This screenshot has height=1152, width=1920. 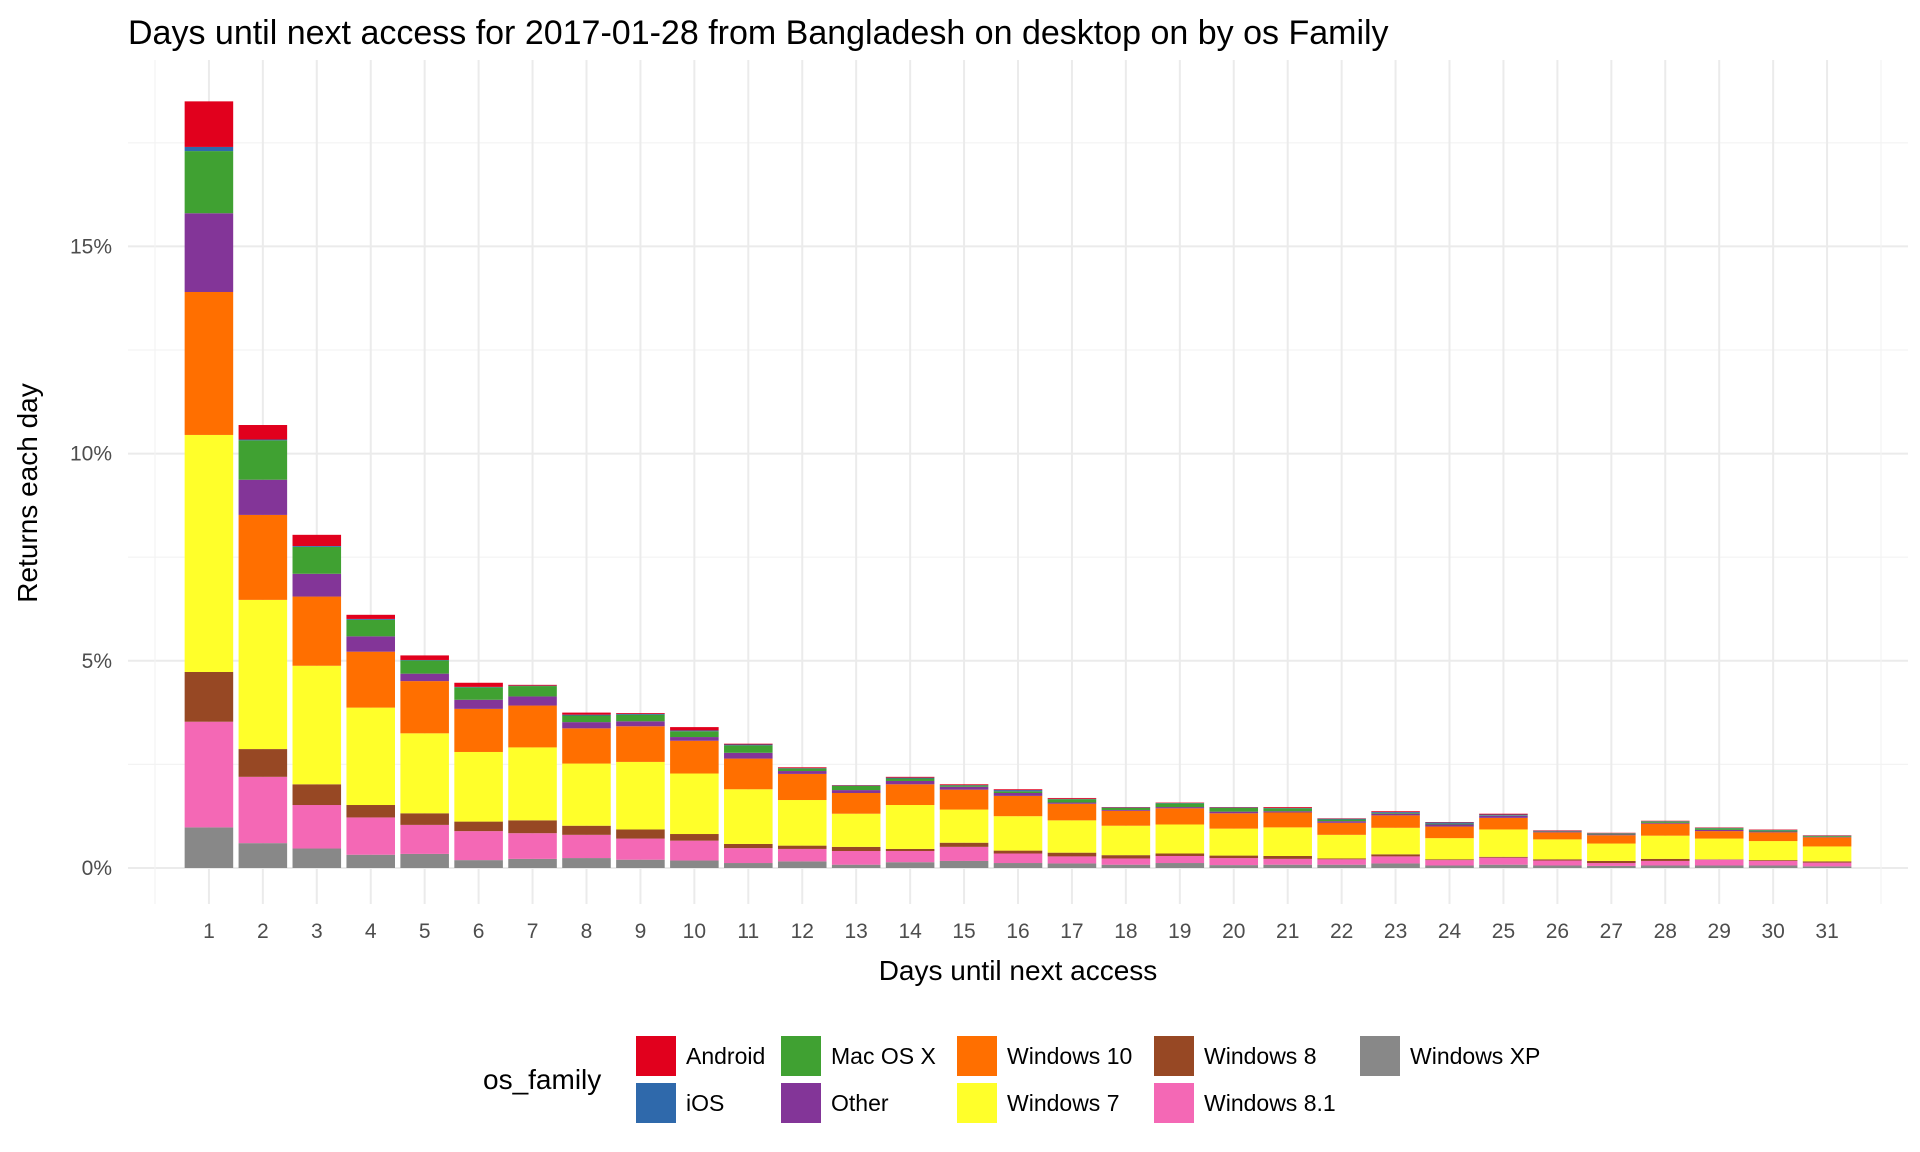 I want to click on bar-segment-11-mac-os-x, so click(x=748, y=749).